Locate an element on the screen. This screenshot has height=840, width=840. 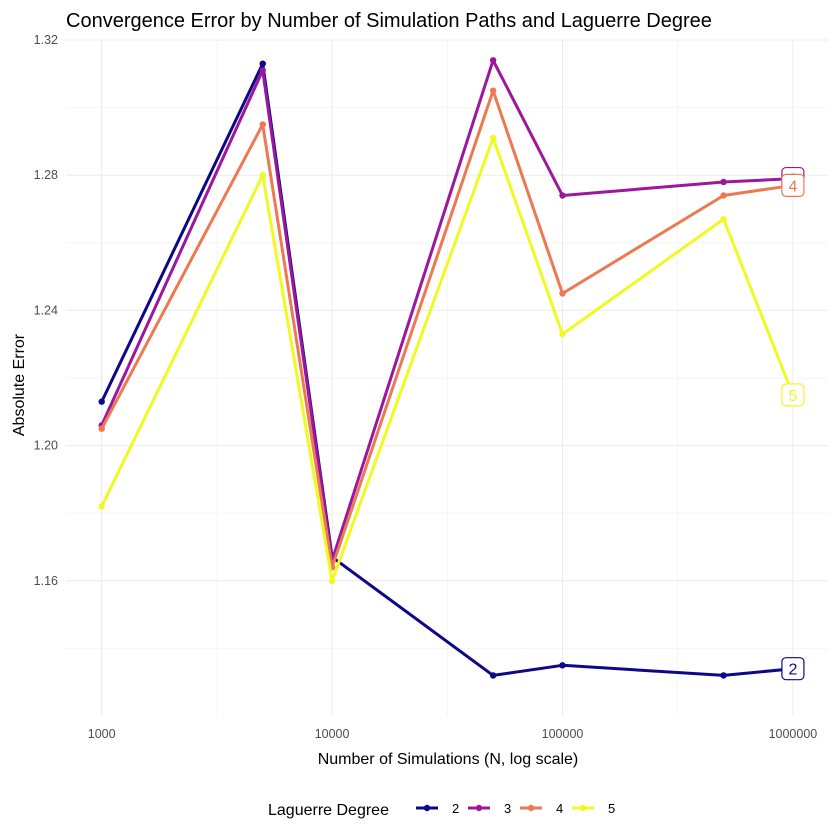
y-axis-ticks: 1.16 1.20 1.24 1.28 1.32 is located at coordinates (46, 310).